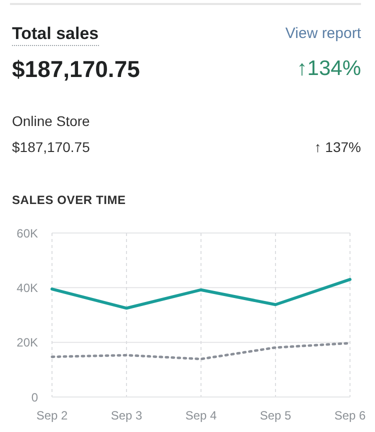  Describe the element at coordinates (323, 33) in the screenshot. I see `text: View report` at that location.